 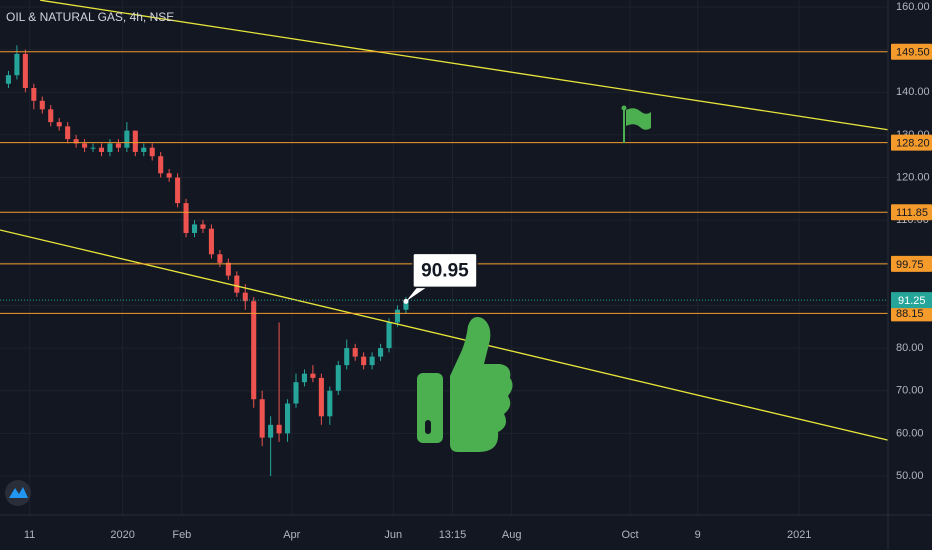 I want to click on level-label: 99.75, so click(x=910, y=265).